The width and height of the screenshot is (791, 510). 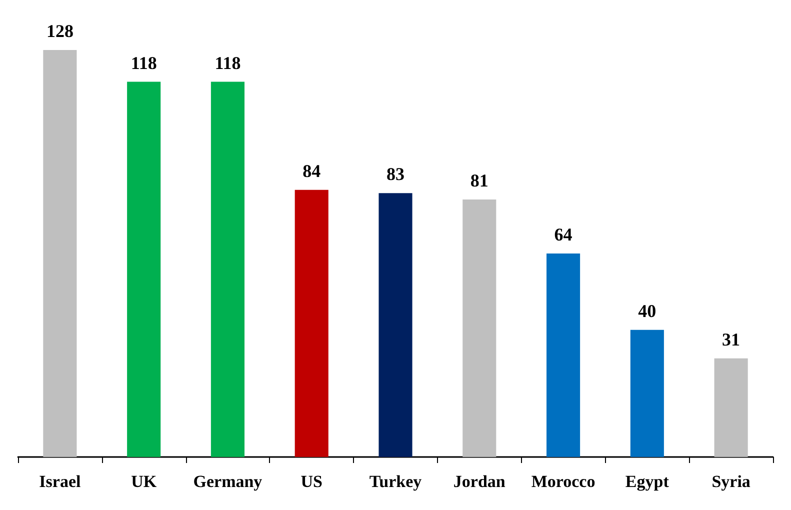 I want to click on x-tick-label: Egypt, so click(x=647, y=481).